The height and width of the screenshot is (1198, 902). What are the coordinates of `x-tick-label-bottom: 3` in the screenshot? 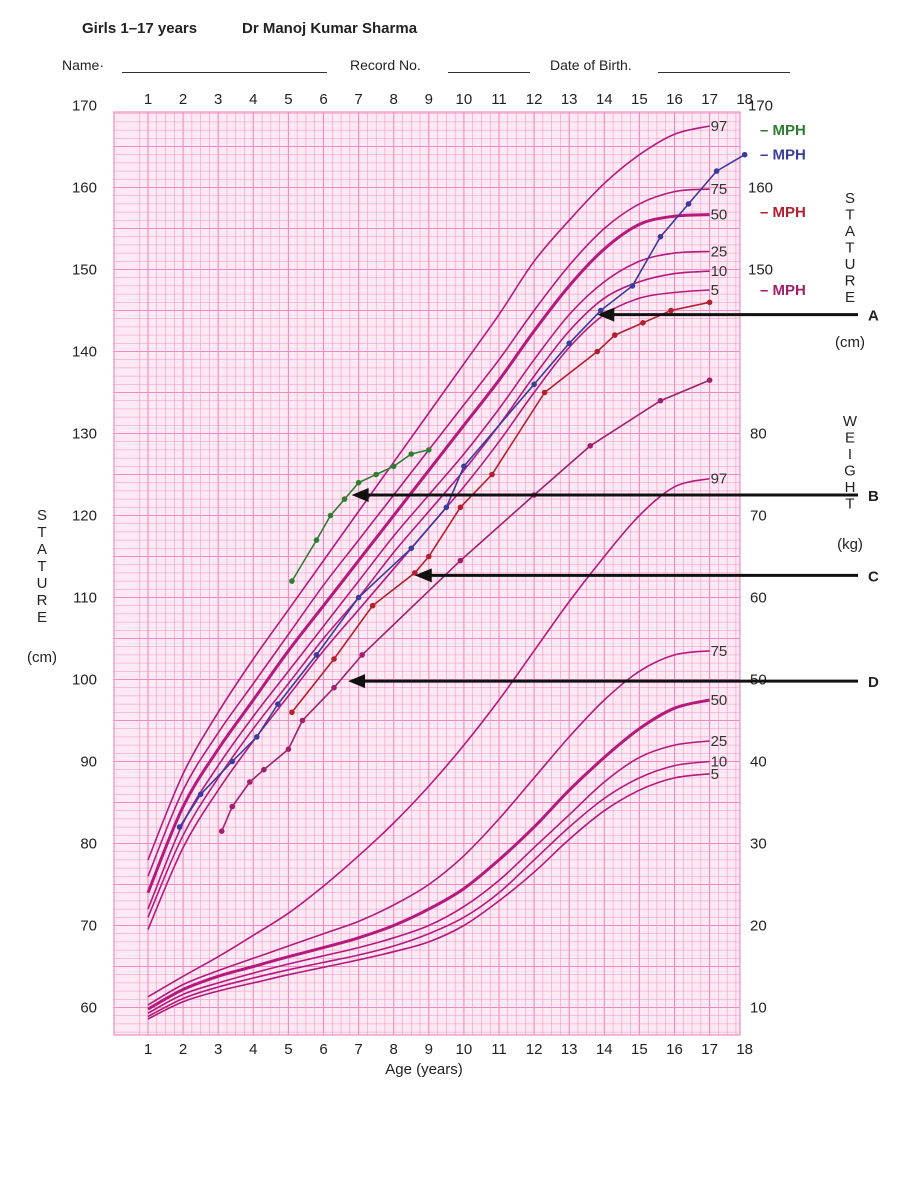 It's located at (218, 1049).